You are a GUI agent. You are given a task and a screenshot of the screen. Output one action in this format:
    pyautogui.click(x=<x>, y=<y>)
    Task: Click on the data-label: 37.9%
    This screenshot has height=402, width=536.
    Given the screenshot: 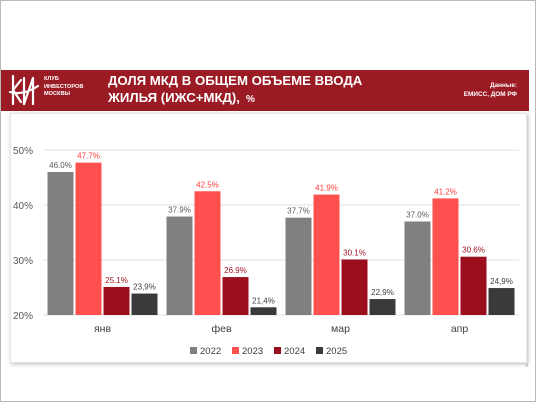 What is the action you would take?
    pyautogui.click(x=179, y=210)
    